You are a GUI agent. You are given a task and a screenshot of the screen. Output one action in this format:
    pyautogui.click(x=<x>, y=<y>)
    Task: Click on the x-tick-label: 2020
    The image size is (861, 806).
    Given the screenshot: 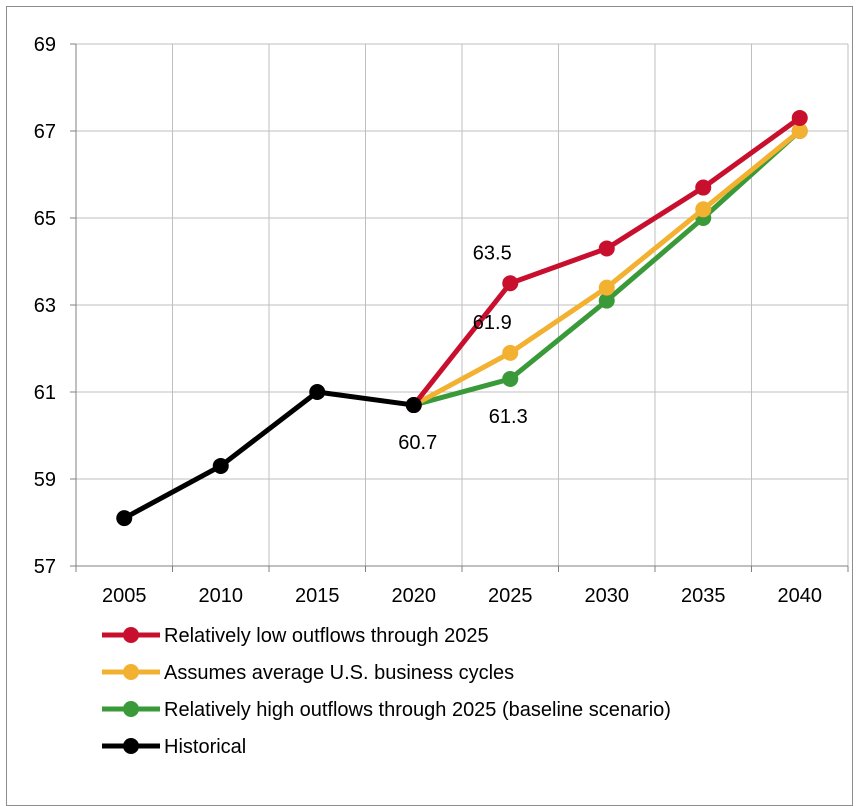 What is the action you would take?
    pyautogui.click(x=414, y=596)
    